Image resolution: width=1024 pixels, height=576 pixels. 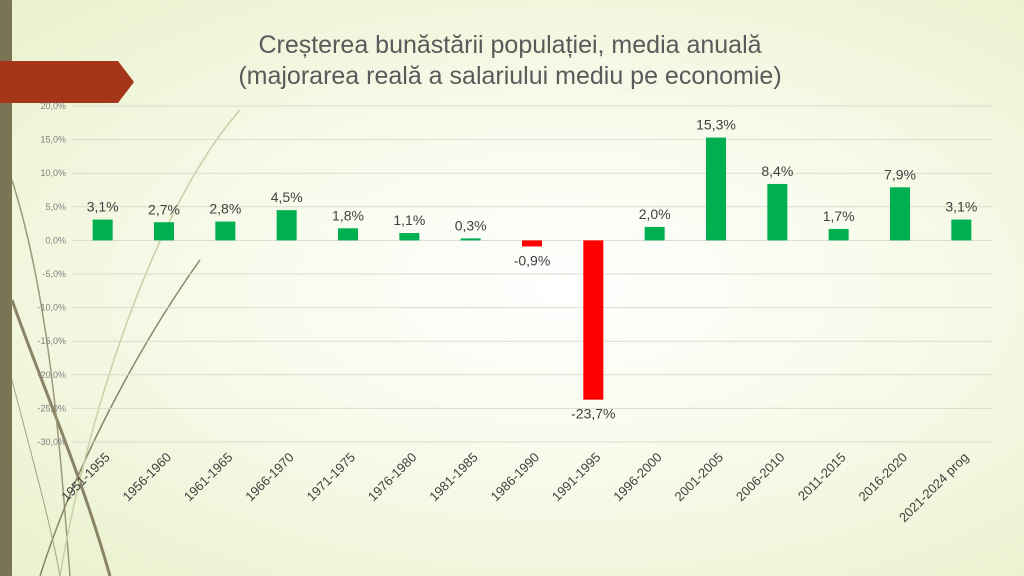 I want to click on y-tick-label: 20,0%, so click(x=53, y=106).